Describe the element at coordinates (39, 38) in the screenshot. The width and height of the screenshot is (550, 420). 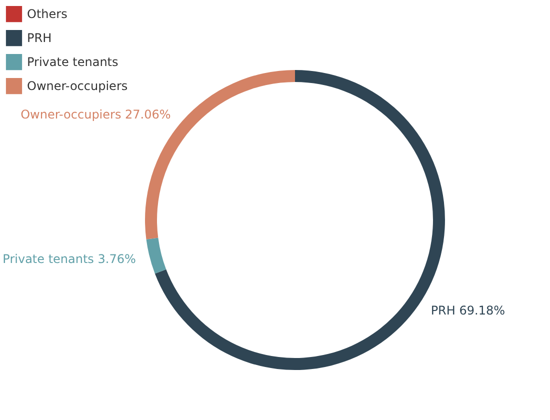
I see `legend-label: PRH` at that location.